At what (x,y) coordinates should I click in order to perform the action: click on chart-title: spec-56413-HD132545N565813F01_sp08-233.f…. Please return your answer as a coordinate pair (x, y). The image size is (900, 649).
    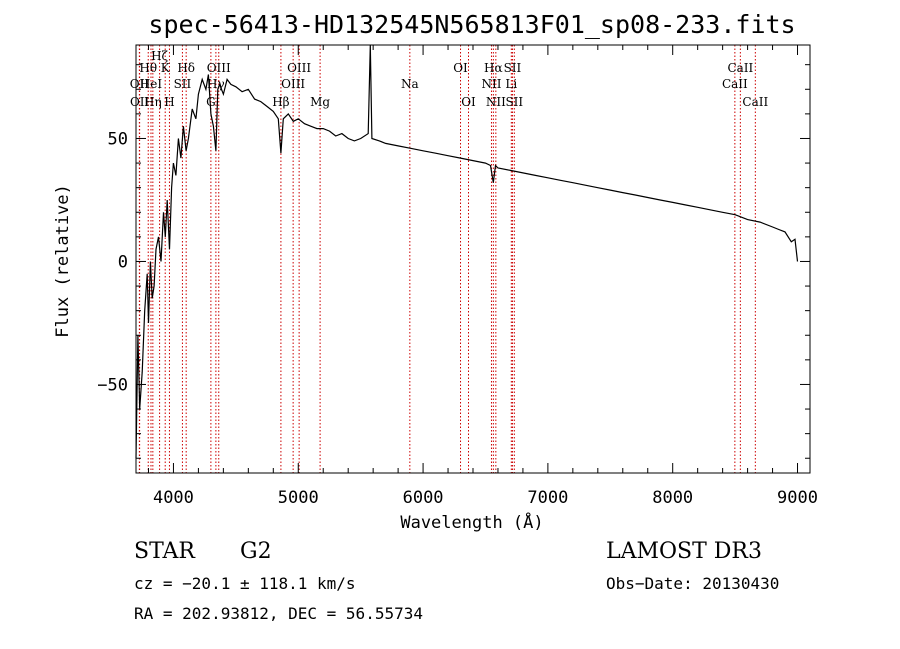
    Looking at the image, I should click on (471, 24).